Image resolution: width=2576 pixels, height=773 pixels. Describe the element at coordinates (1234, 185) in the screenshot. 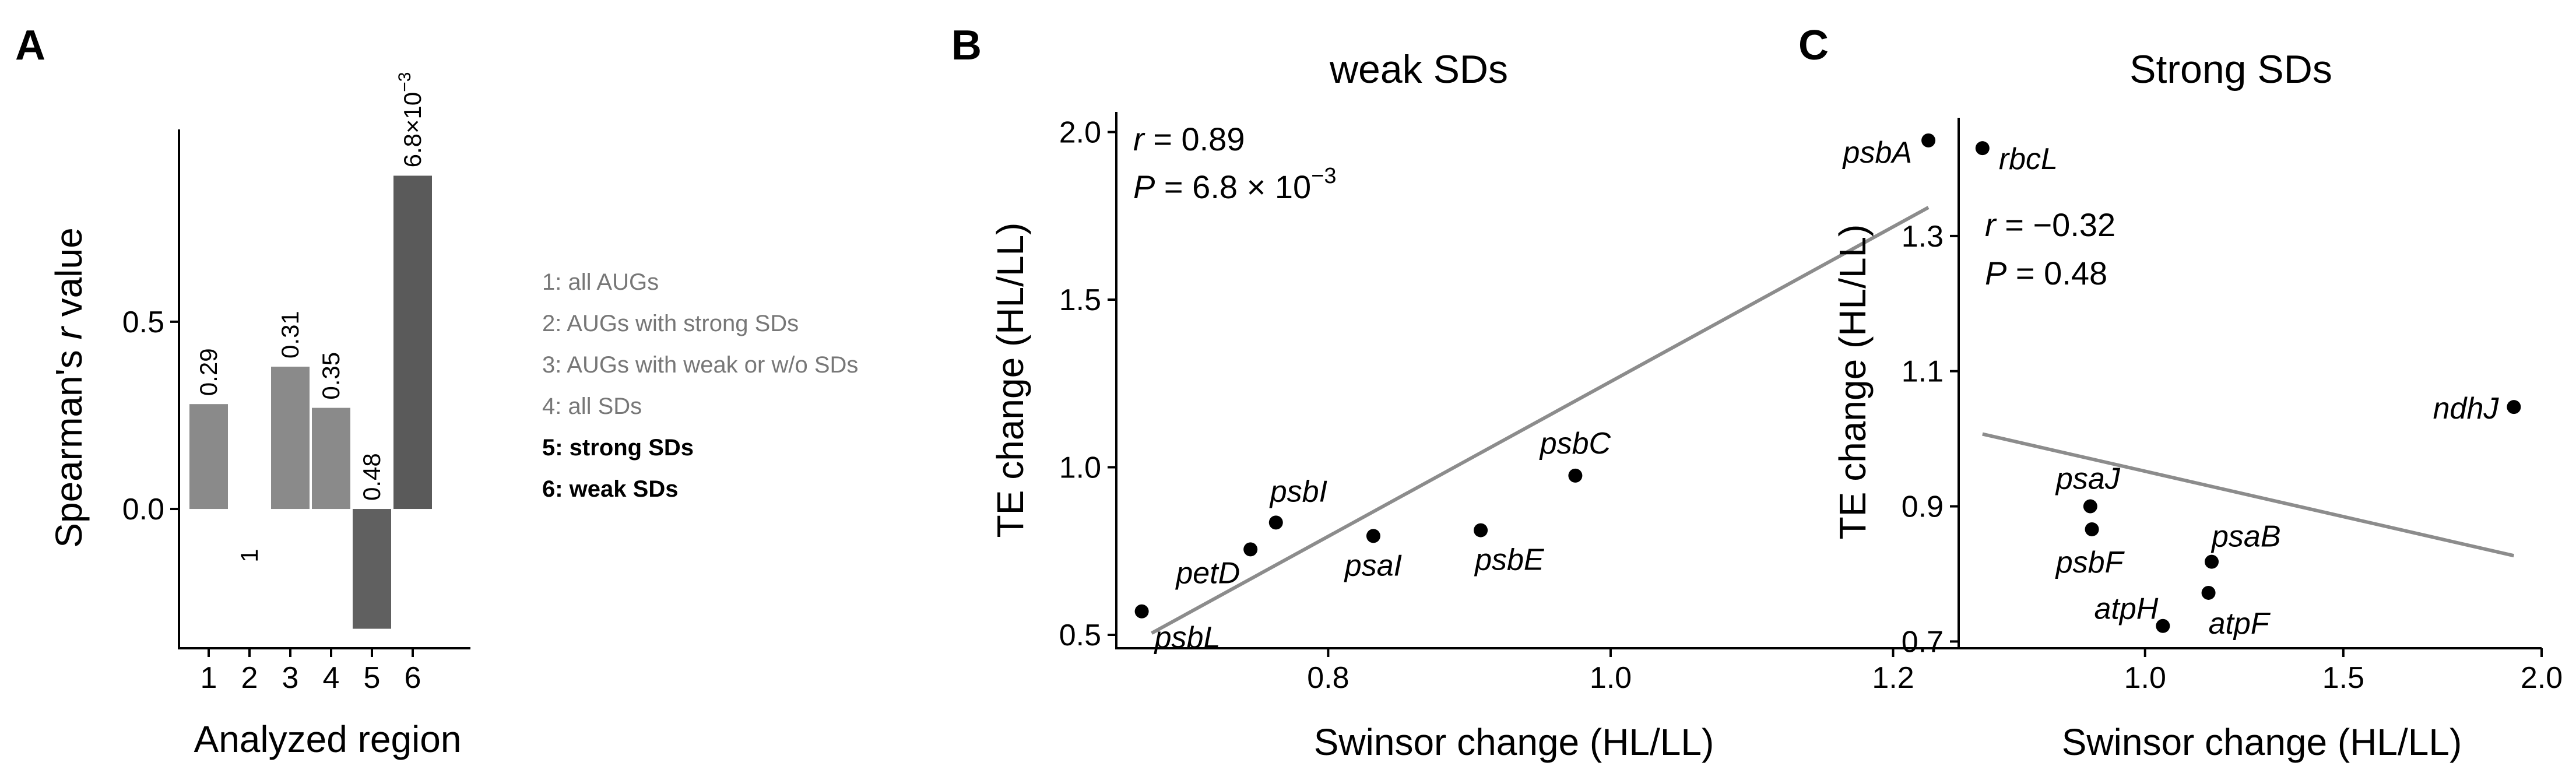

I see `panel-b-p-stat: P = 6.8 × 10−3` at that location.